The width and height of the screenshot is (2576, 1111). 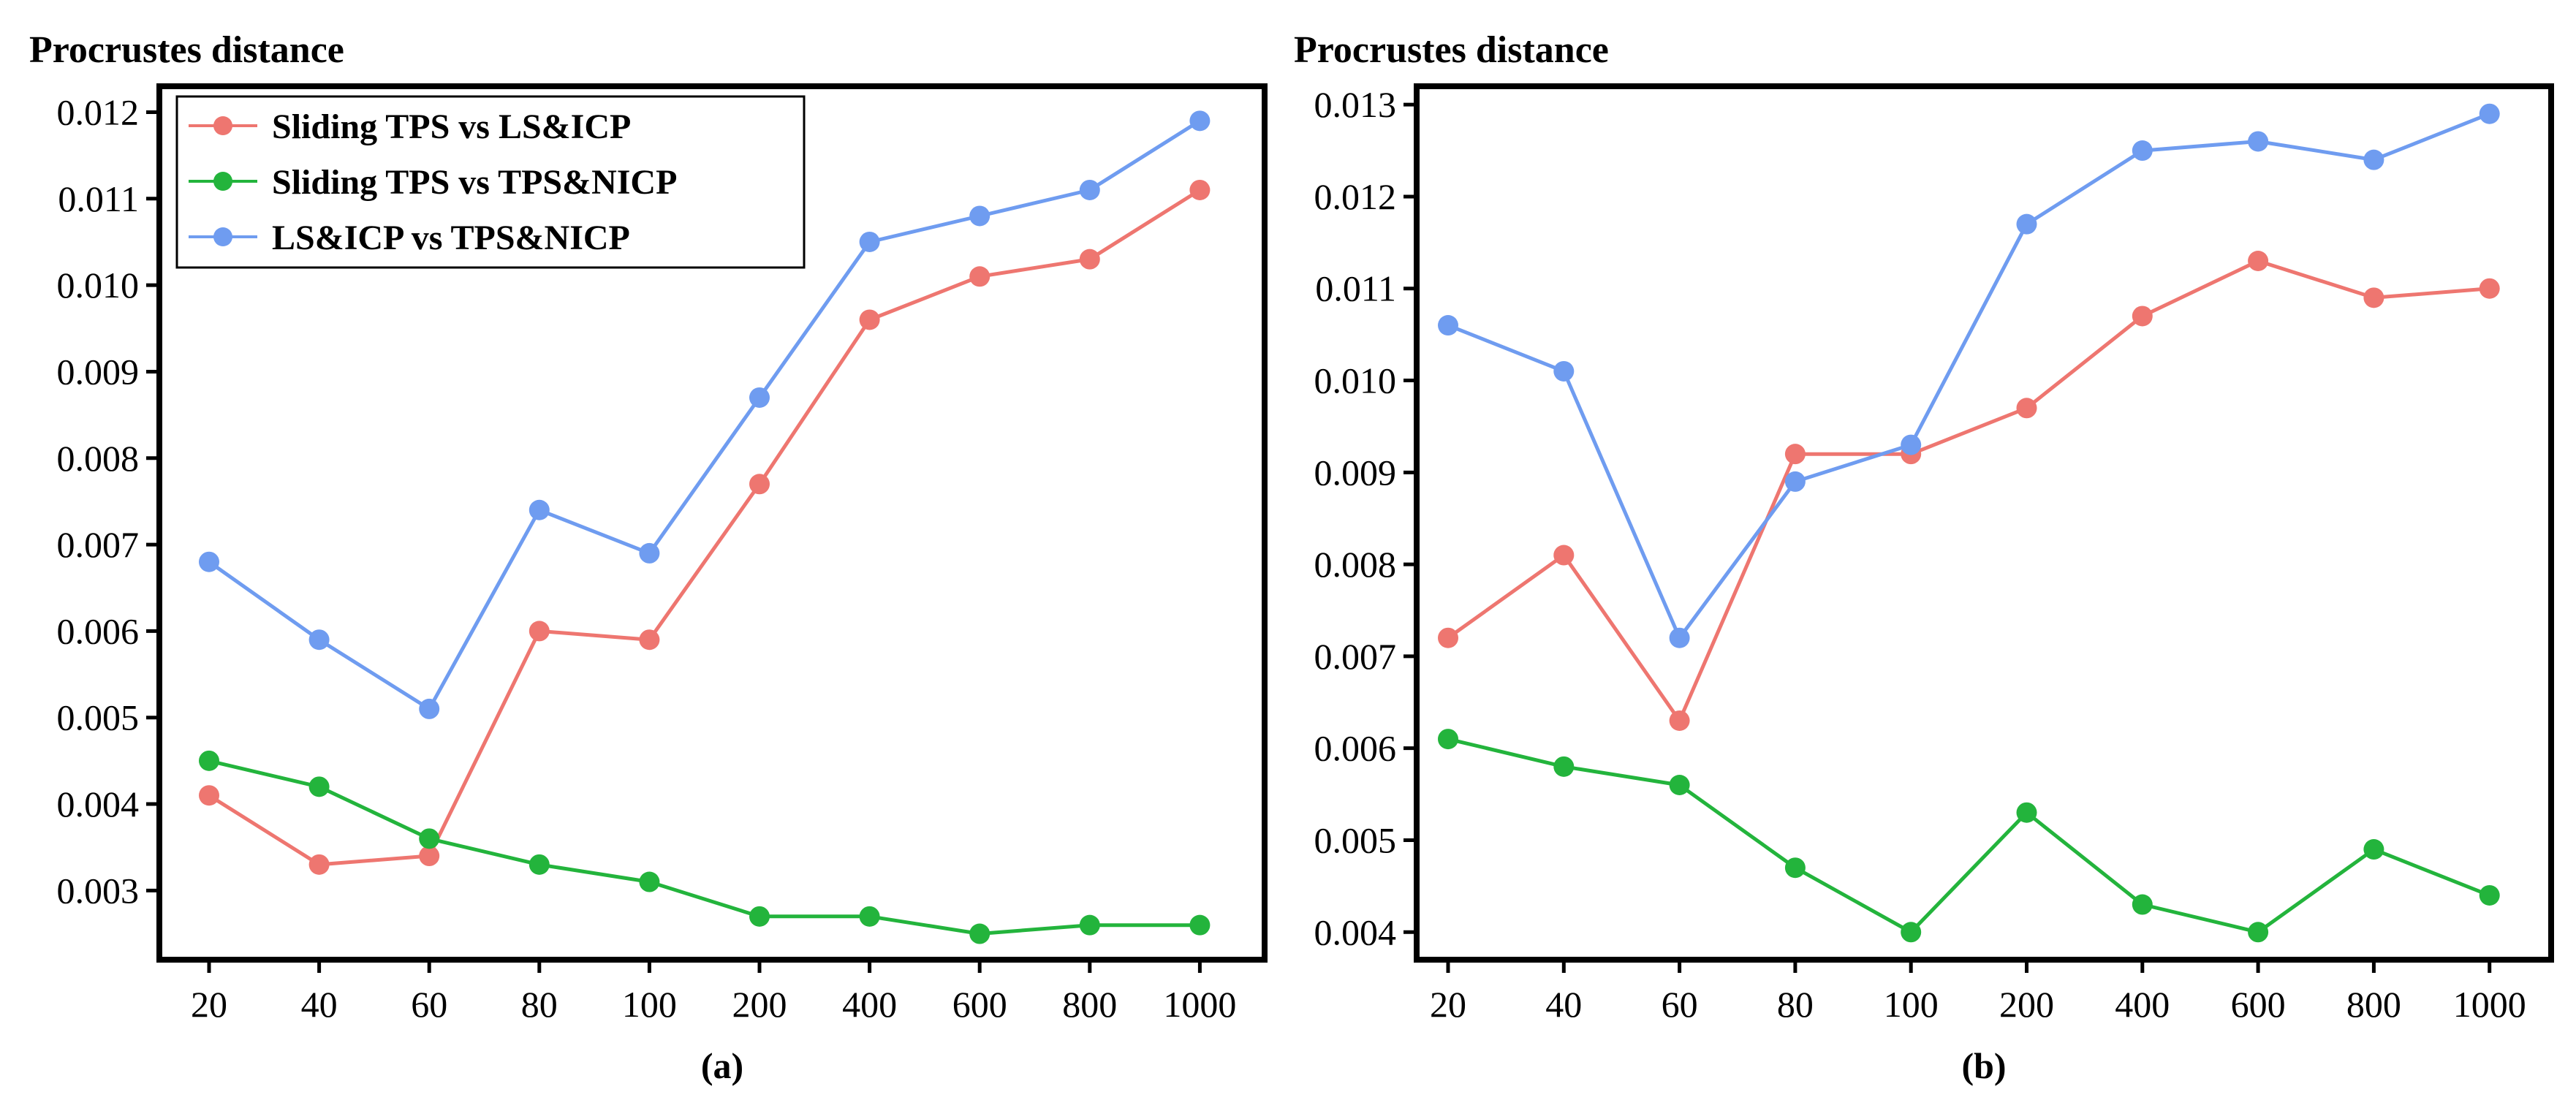 What do you see at coordinates (1451, 50) in the screenshot?
I see `y-axis-title-b: Procrustes distance` at bounding box center [1451, 50].